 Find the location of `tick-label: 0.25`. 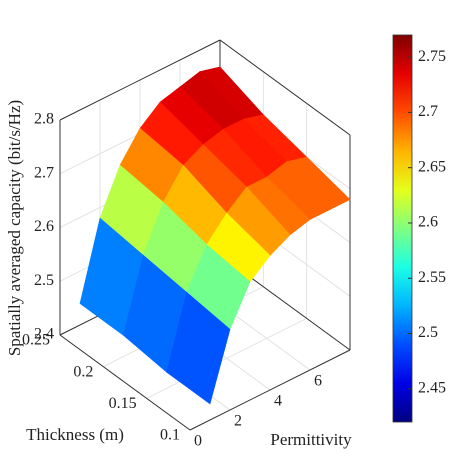

tick-label: 0.25 is located at coordinates (36, 340).